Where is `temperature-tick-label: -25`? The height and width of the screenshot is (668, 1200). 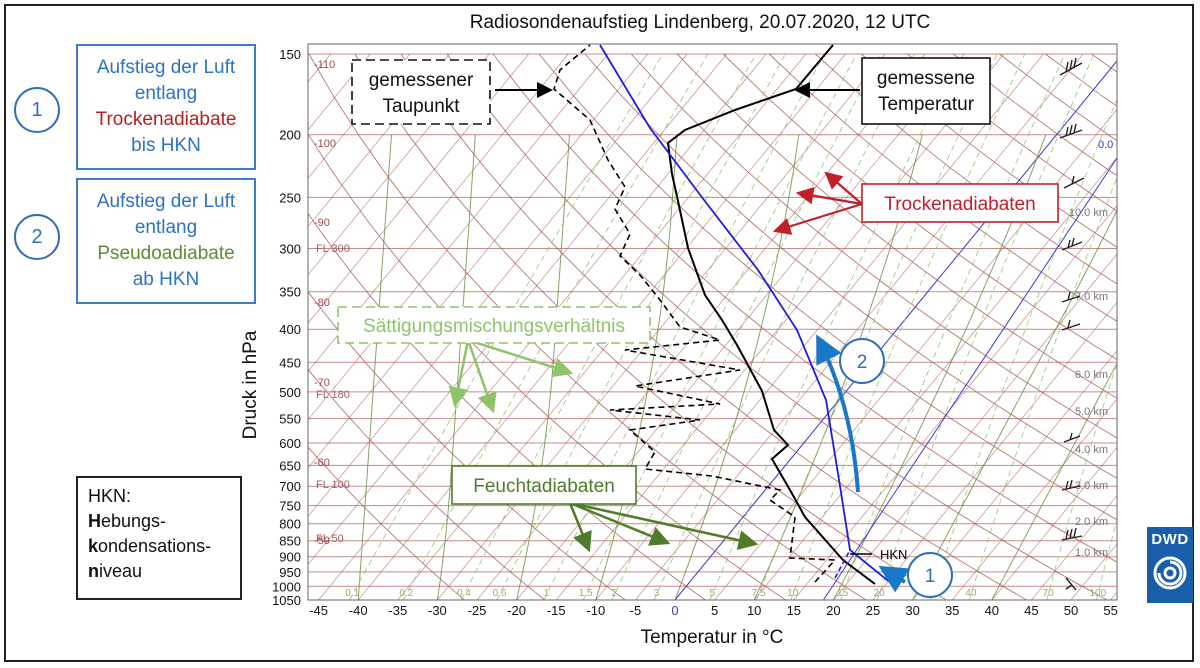
temperature-tick-label: -25 is located at coordinates (477, 610).